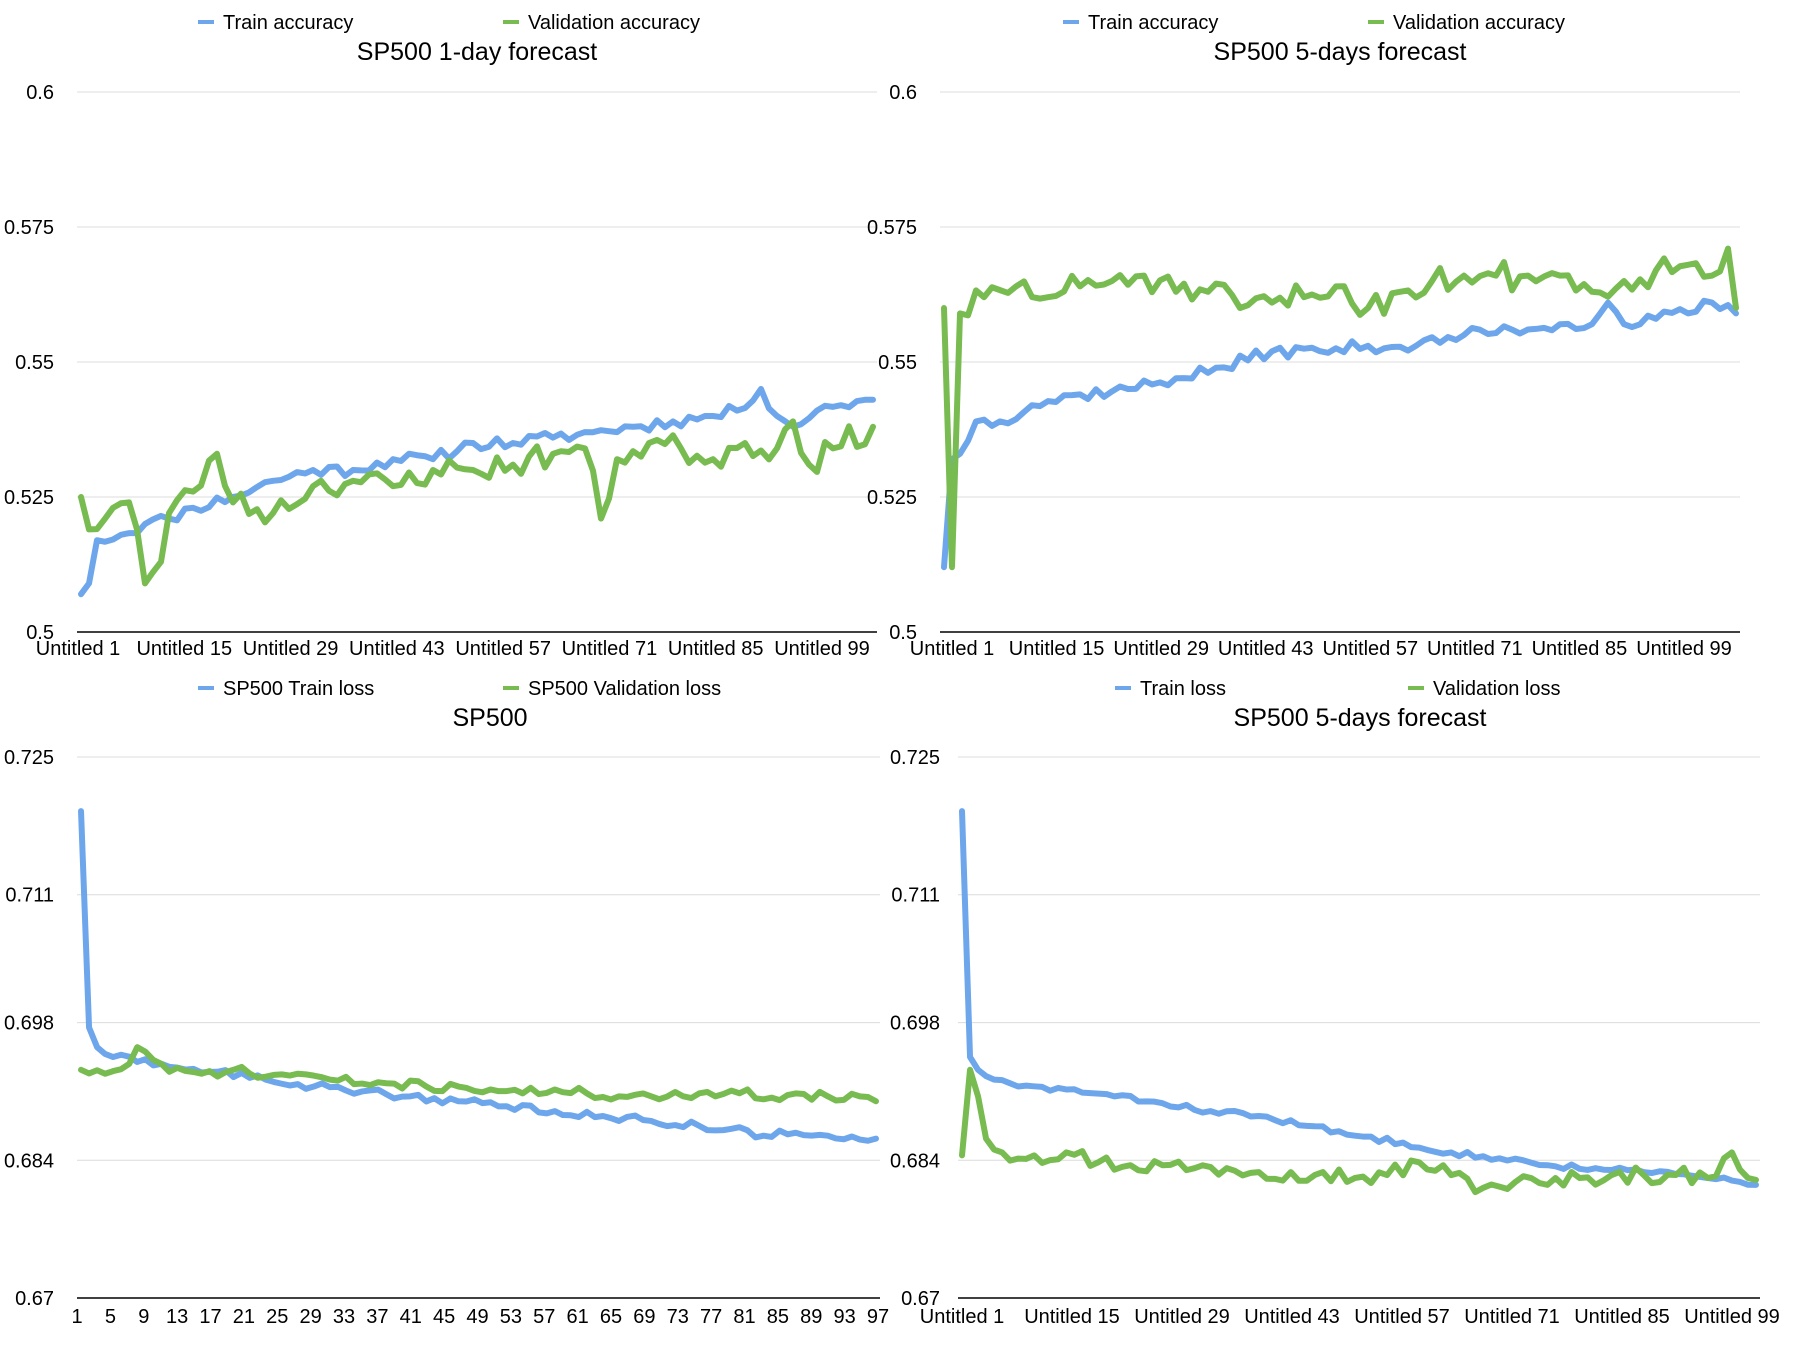  Describe the element at coordinates (578, 1317) in the screenshot. I see `x-tick-label: 61` at that location.